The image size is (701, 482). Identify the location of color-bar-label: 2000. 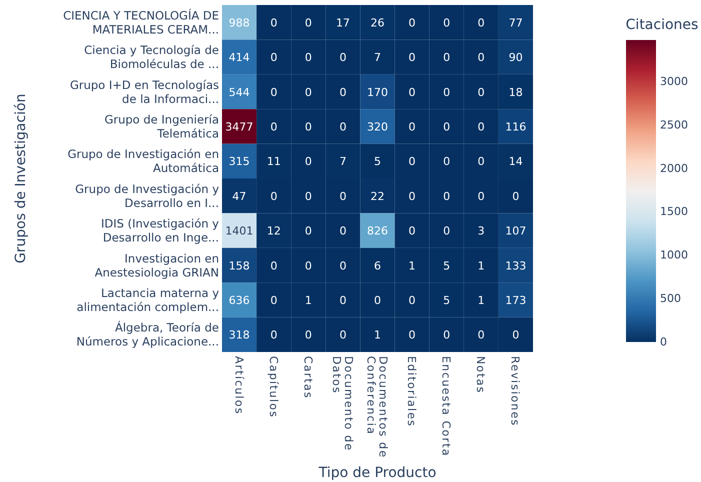
(674, 168).